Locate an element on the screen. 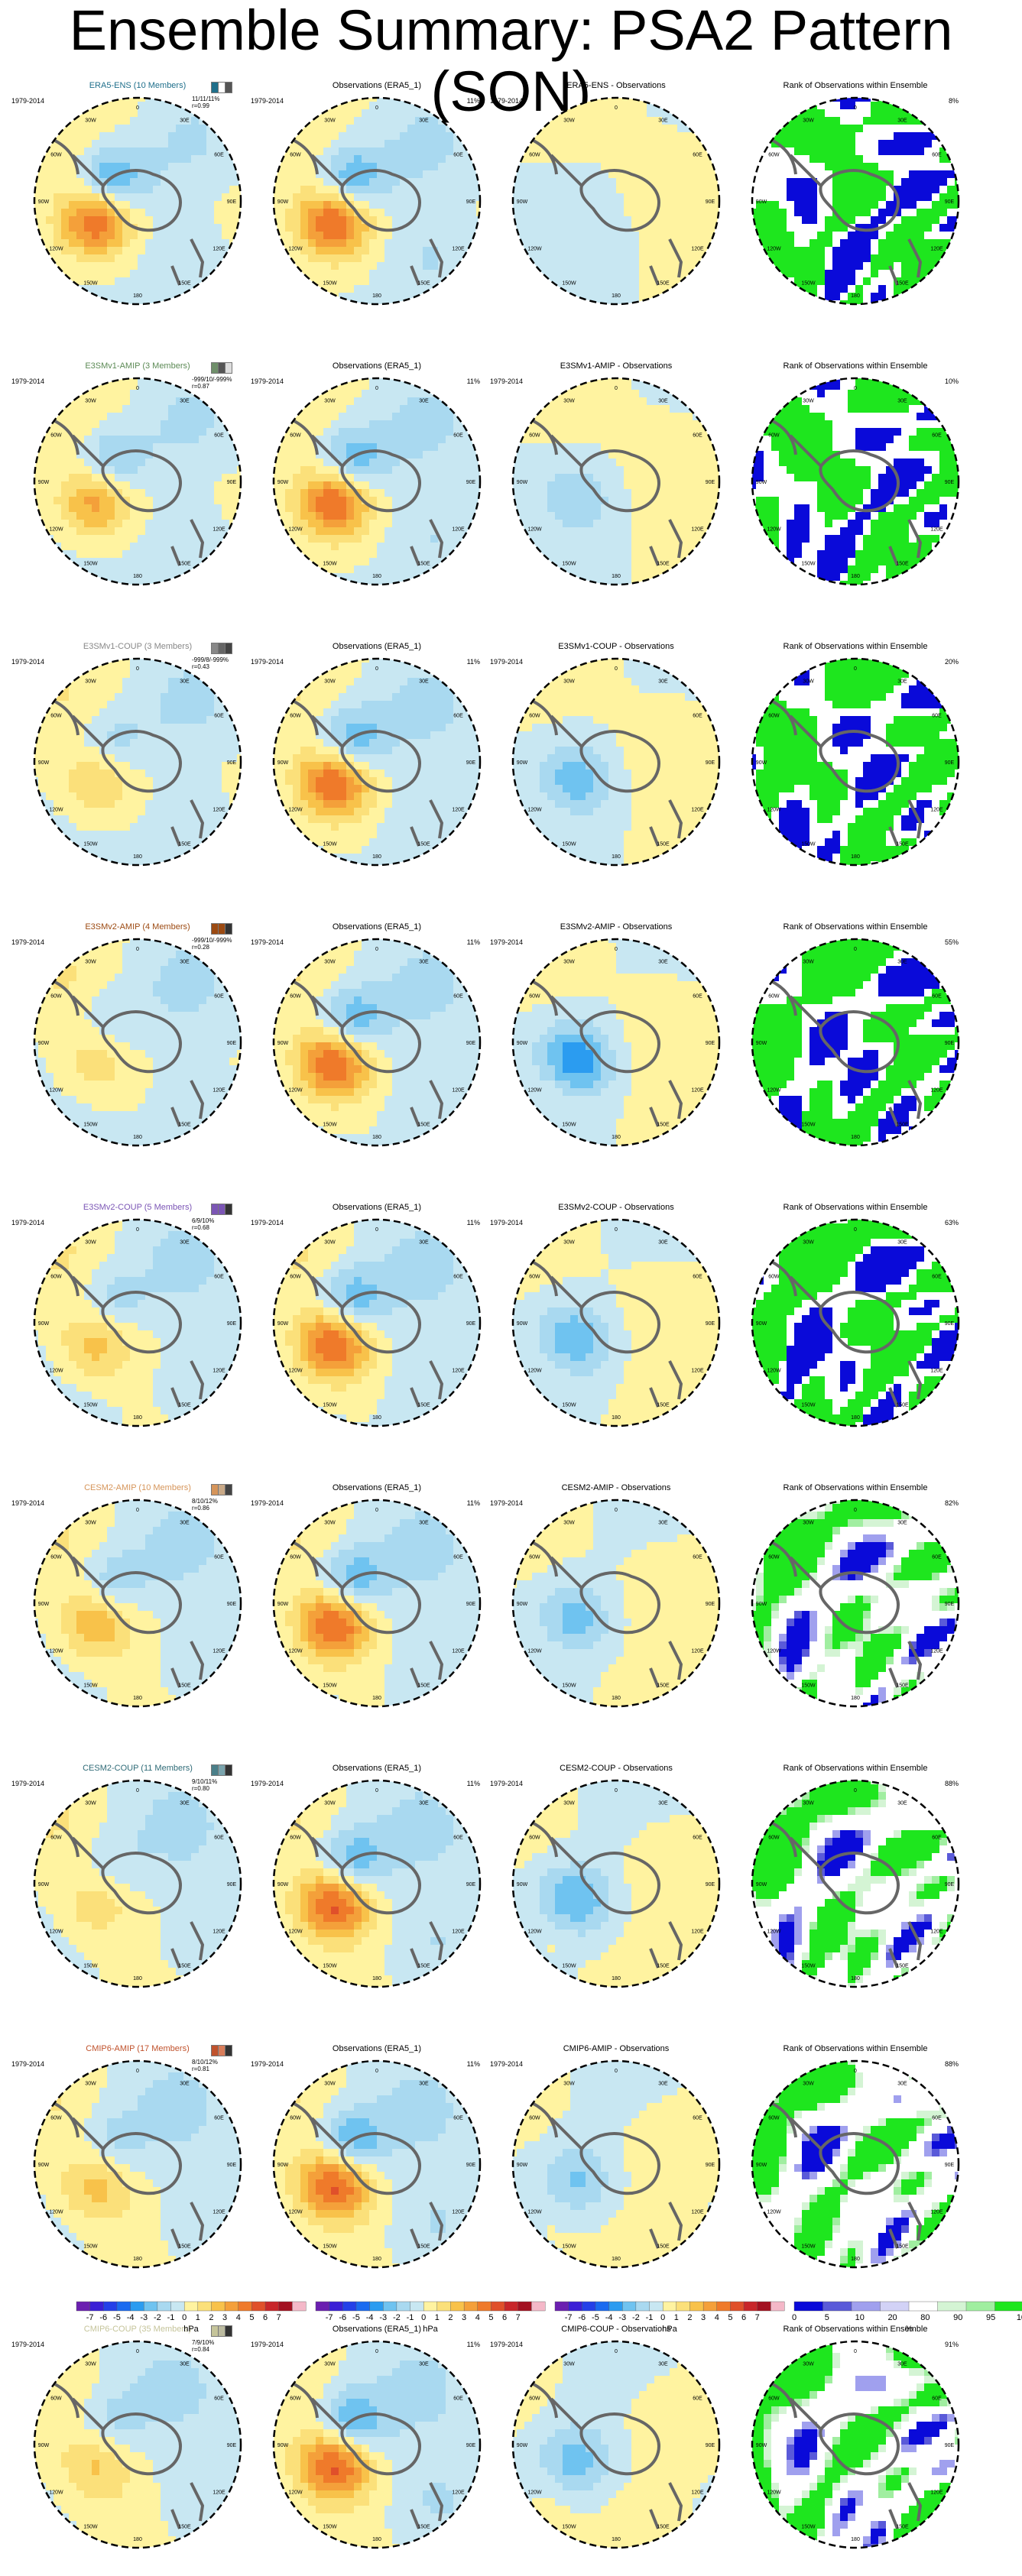  lon-label: 60W is located at coordinates (534, 436).